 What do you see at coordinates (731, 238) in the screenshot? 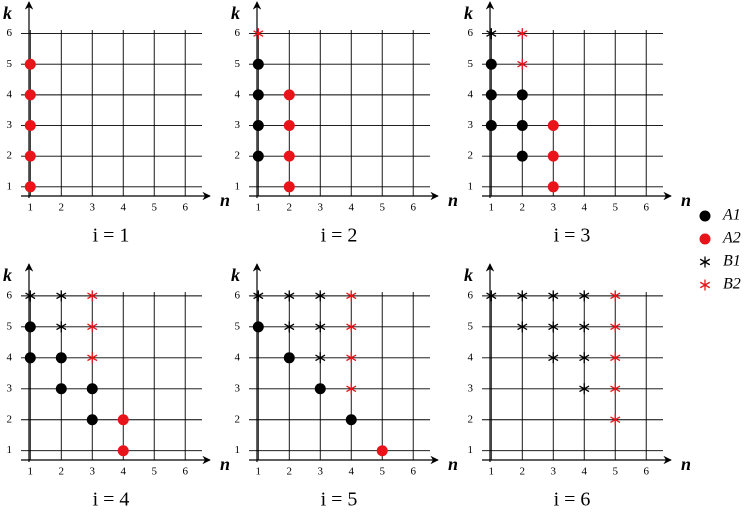
I see `legend-label: A2` at bounding box center [731, 238].